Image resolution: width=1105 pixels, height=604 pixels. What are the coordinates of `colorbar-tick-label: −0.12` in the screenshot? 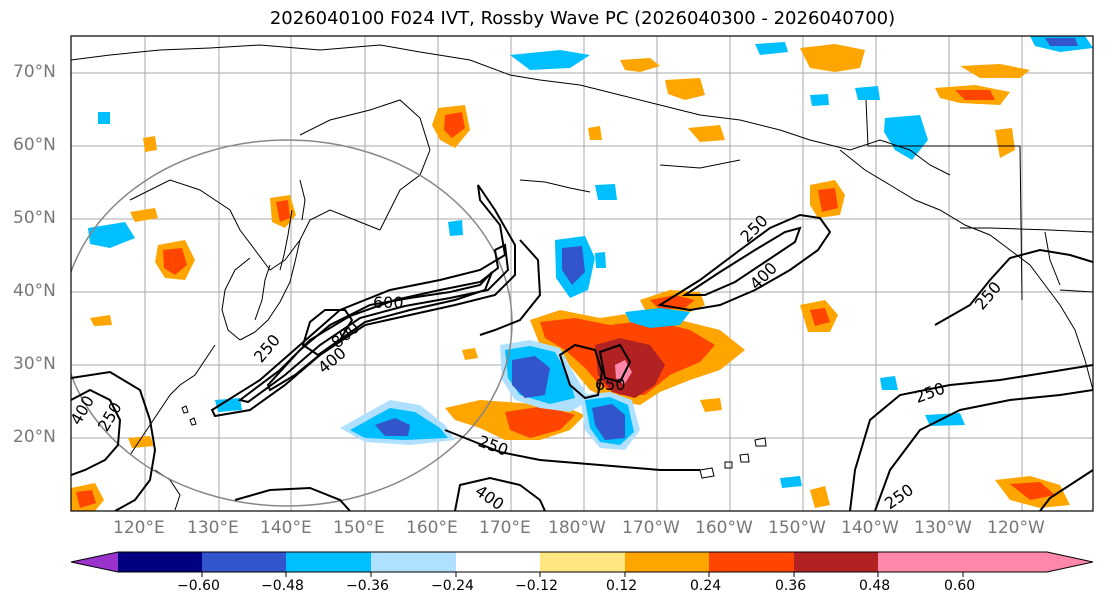 It's located at (536, 586).